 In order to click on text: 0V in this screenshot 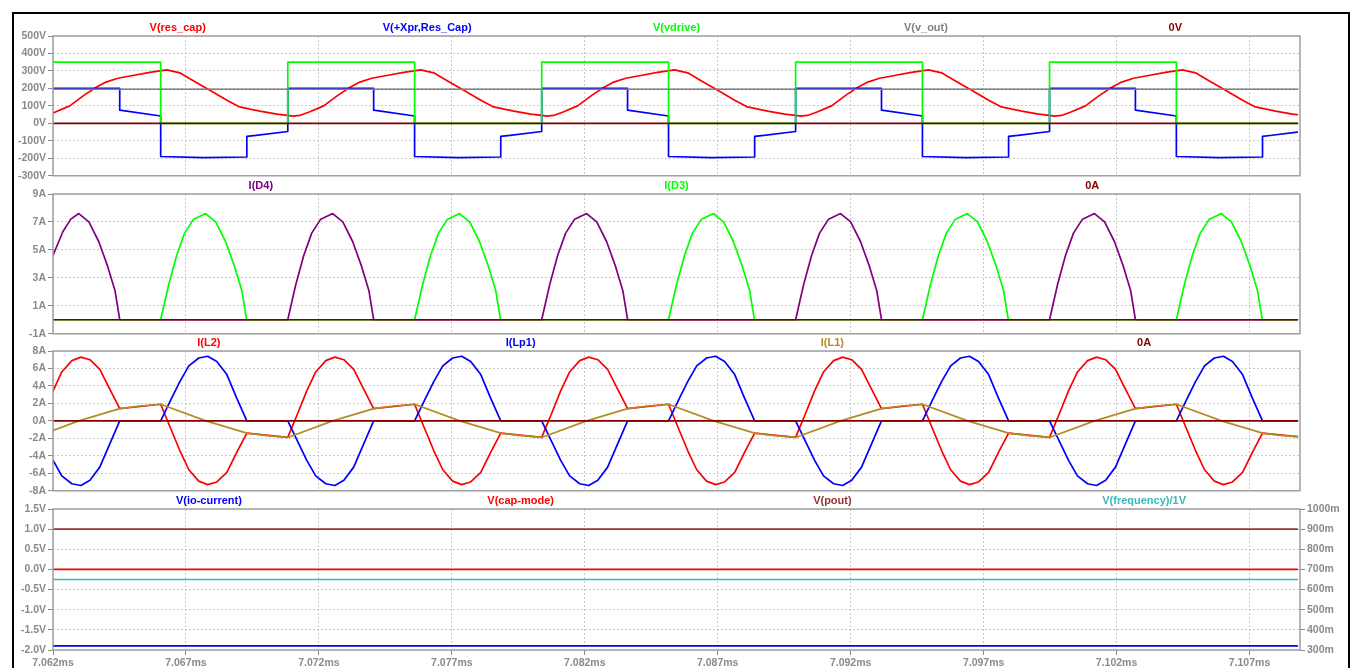, I will do `click(1175, 27)`.